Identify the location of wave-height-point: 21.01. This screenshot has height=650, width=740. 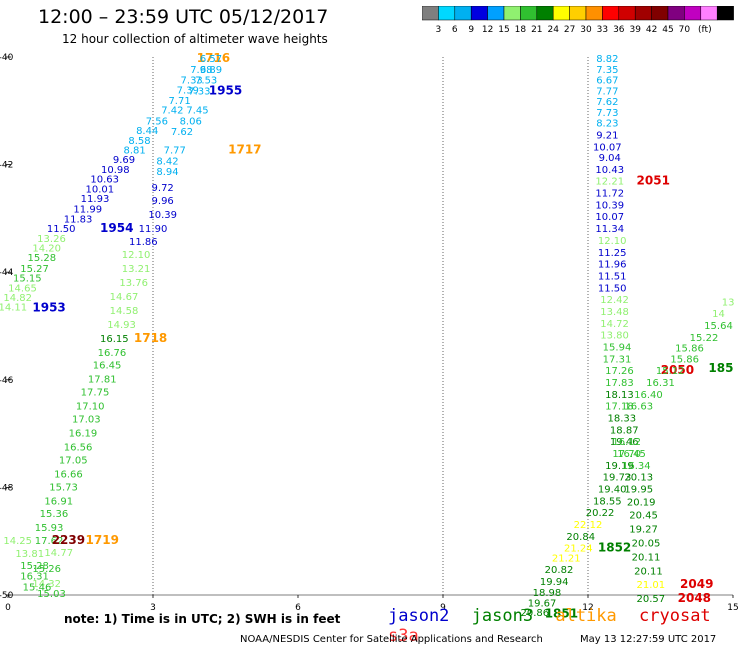
(651, 585).